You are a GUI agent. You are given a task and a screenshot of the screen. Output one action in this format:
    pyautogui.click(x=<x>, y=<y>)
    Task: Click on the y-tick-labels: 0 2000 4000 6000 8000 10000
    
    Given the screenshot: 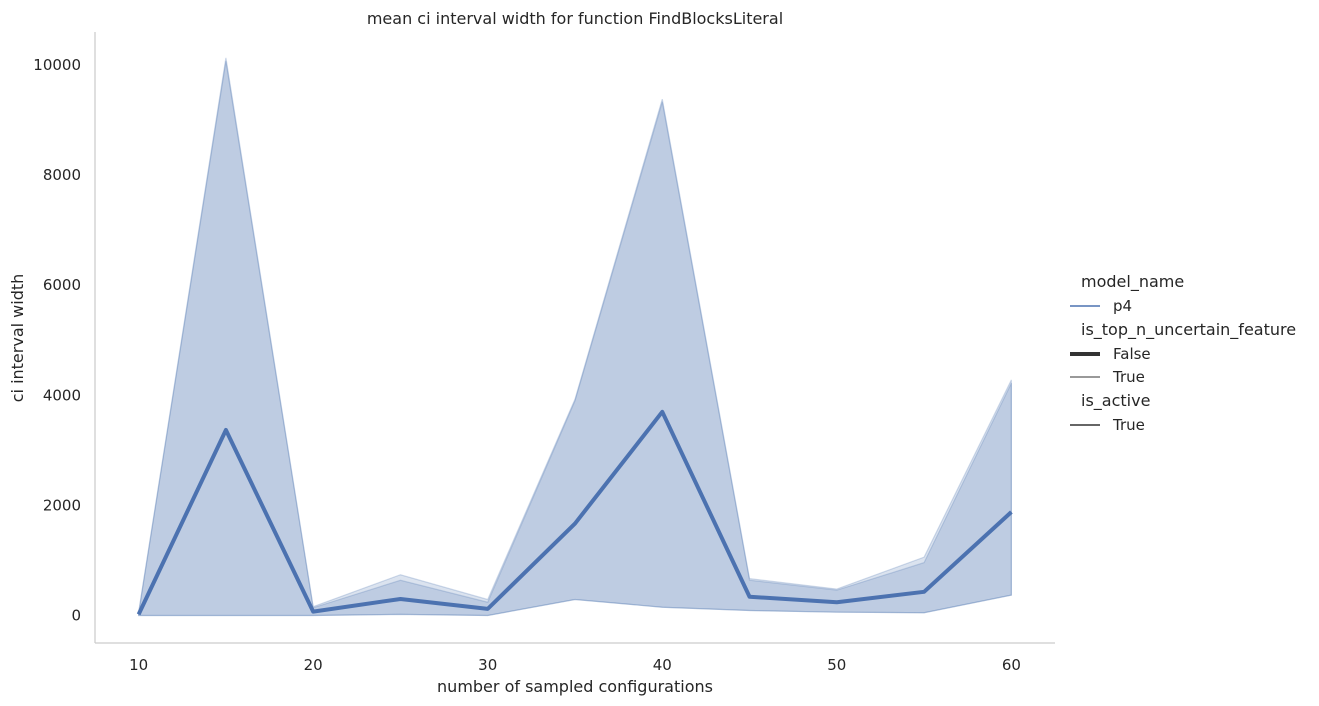 What is the action you would take?
    pyautogui.click(x=57, y=340)
    